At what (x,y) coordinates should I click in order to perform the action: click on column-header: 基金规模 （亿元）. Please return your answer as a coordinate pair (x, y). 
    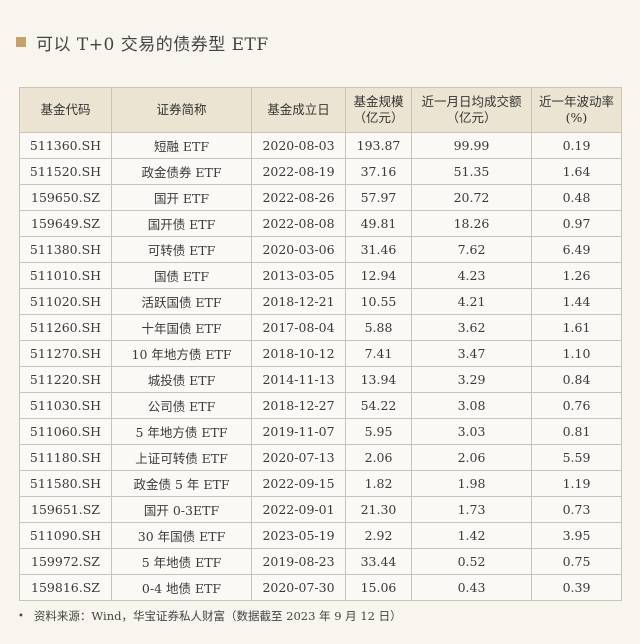
    Looking at the image, I should click on (378, 110).